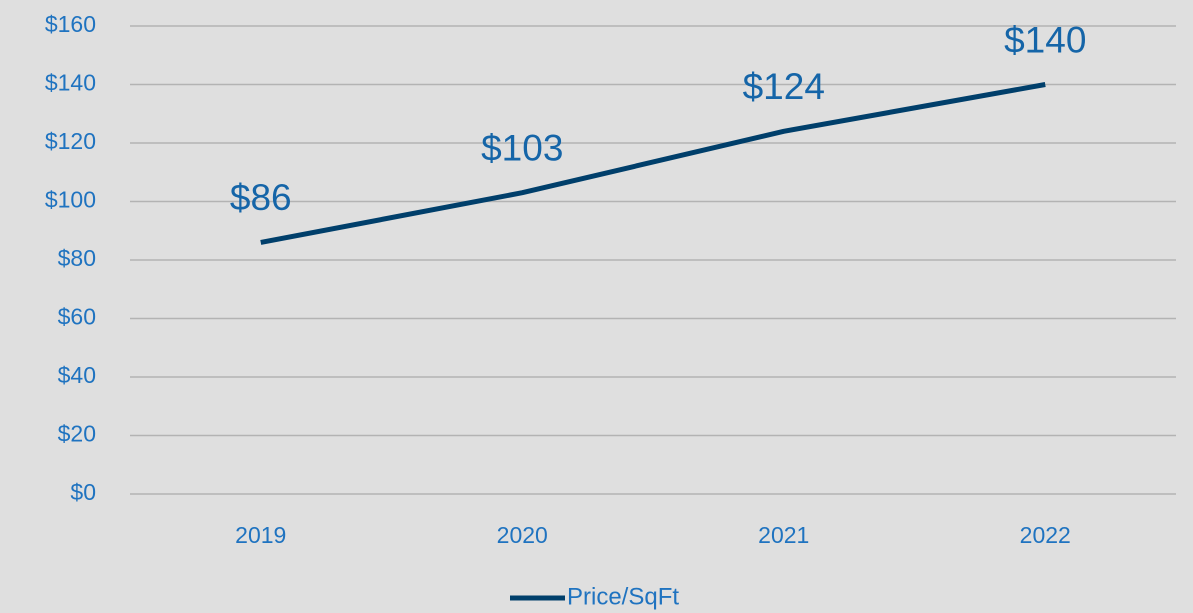  Describe the element at coordinates (1045, 39) in the screenshot. I see `data-label: $140` at that location.